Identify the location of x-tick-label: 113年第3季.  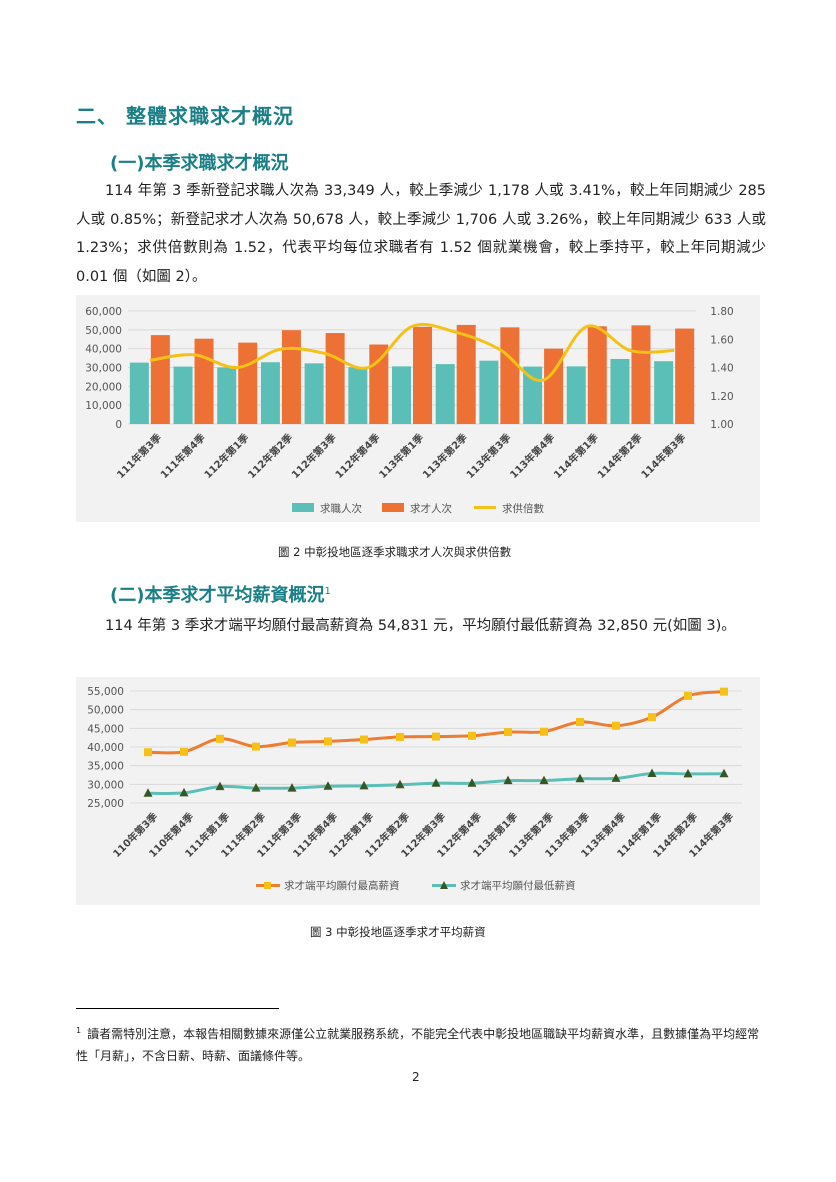
(488, 455).